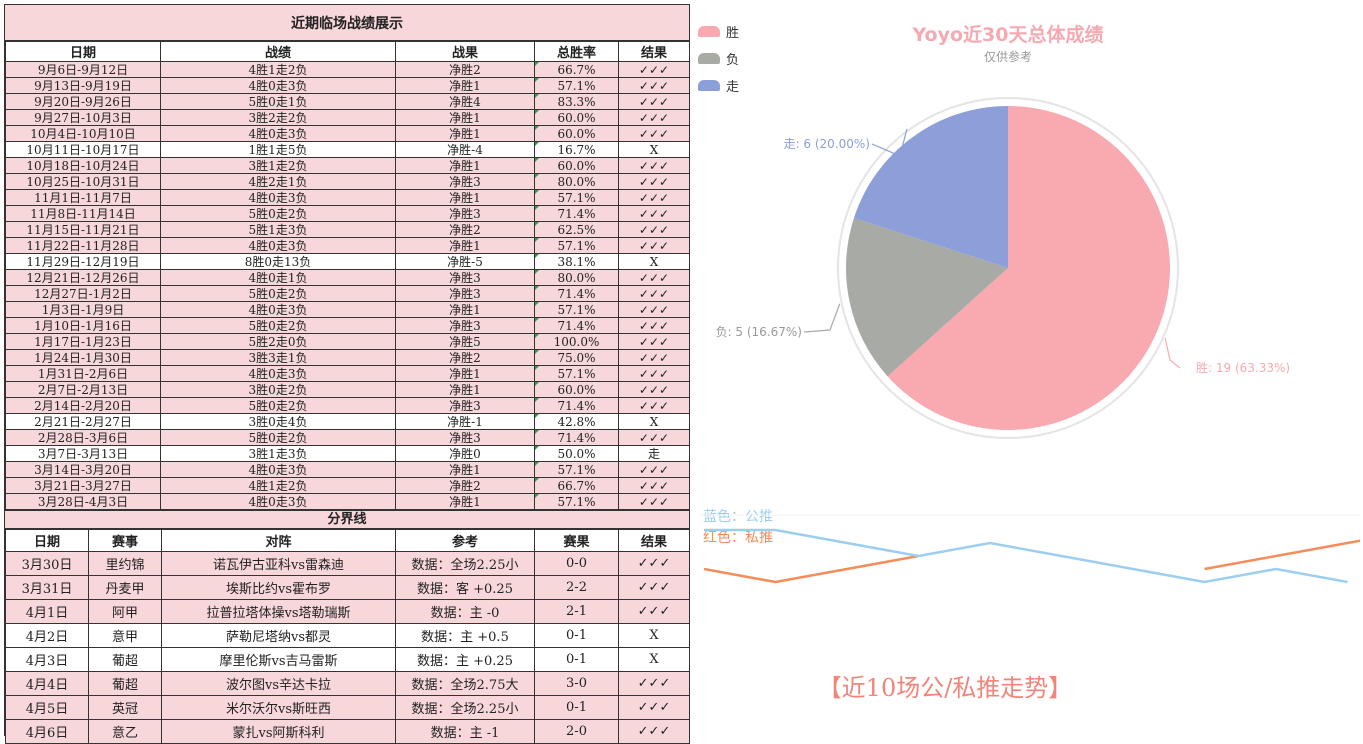 The height and width of the screenshot is (744, 1363). I want to click on weekly-row: 11月8日-11月14日 5胜0走2负 净胜3 71.4% ✓✓✓, so click(347, 213).